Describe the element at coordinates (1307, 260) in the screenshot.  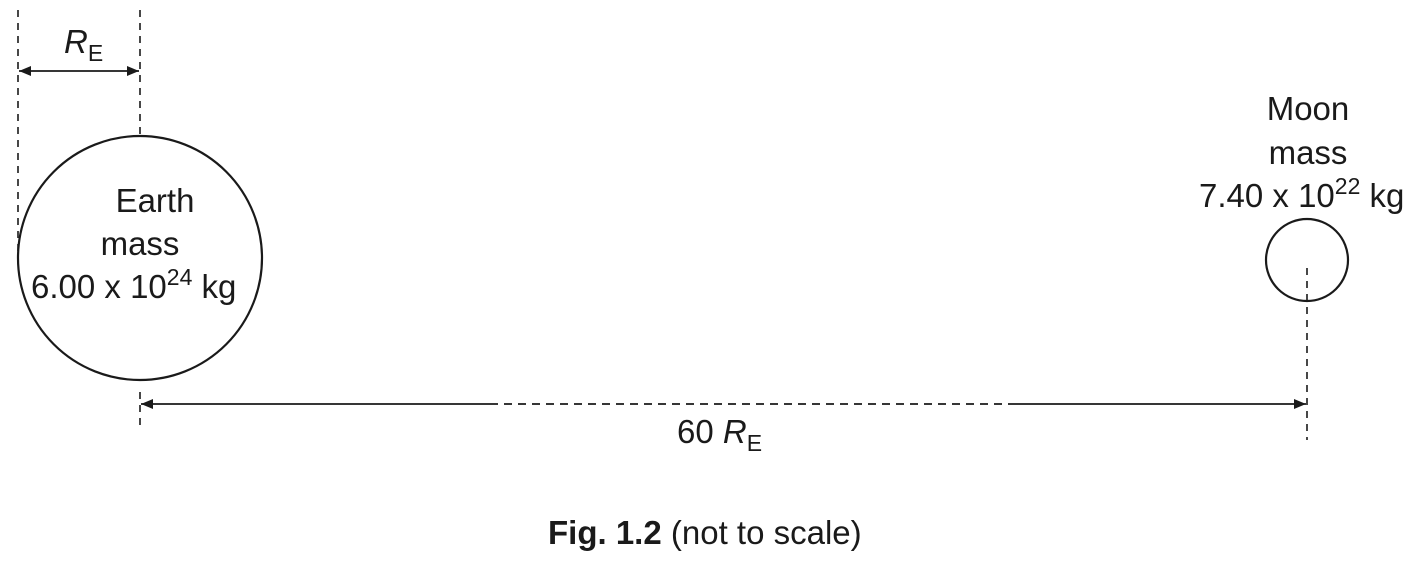
I see `moon-circle` at that location.